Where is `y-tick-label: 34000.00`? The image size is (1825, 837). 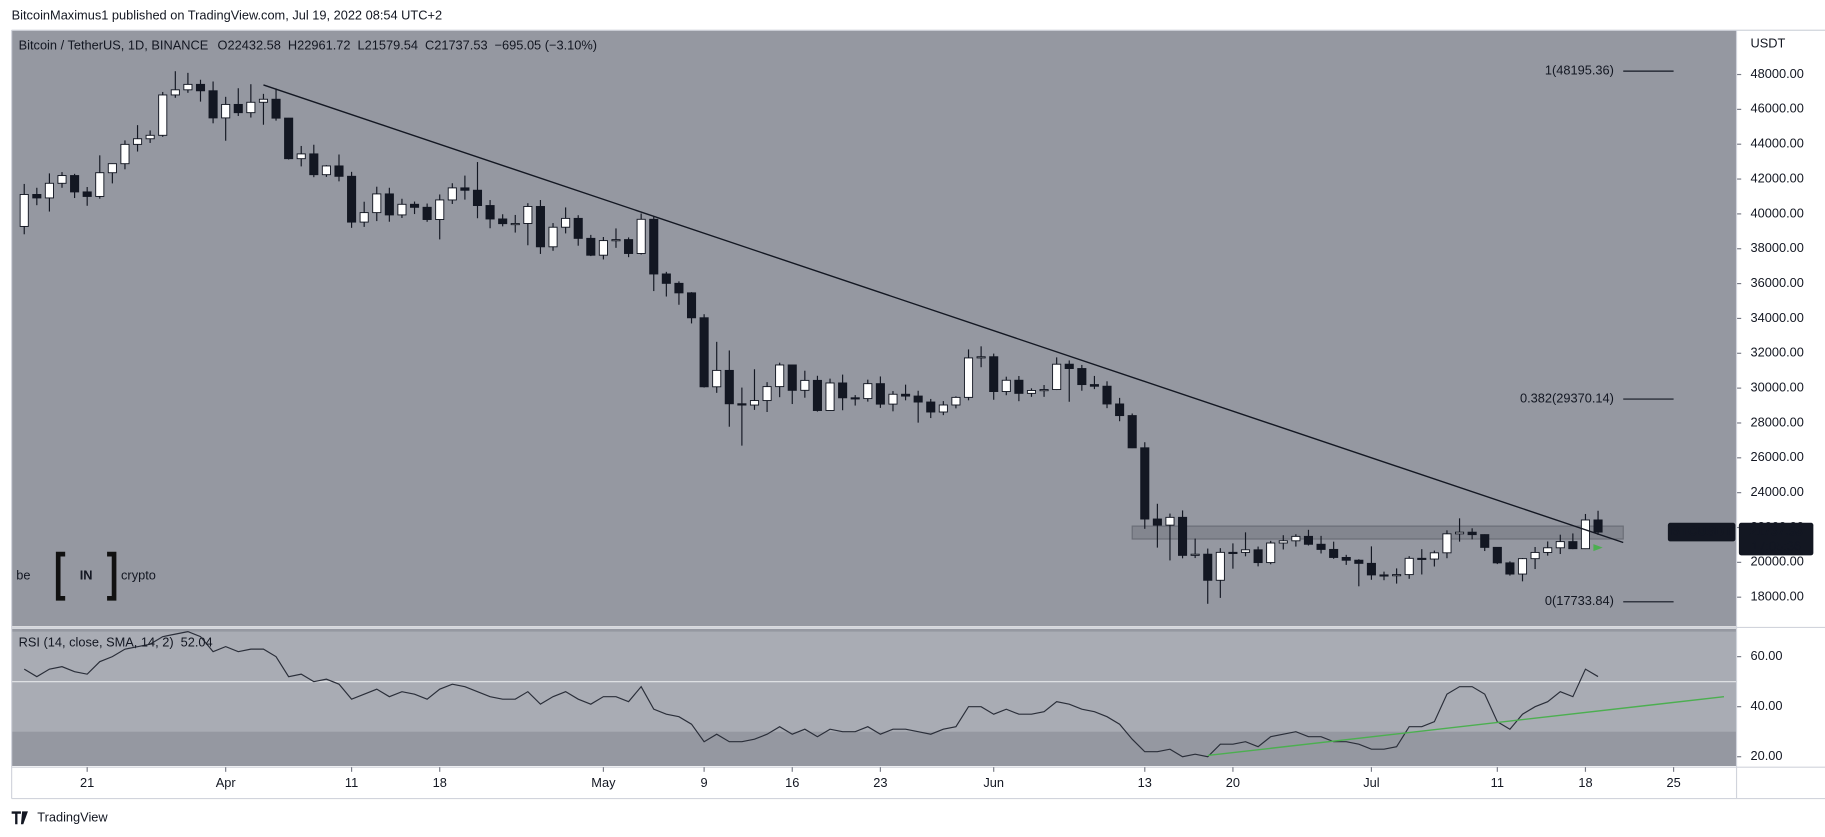 y-tick-label: 34000.00 is located at coordinates (1777, 317).